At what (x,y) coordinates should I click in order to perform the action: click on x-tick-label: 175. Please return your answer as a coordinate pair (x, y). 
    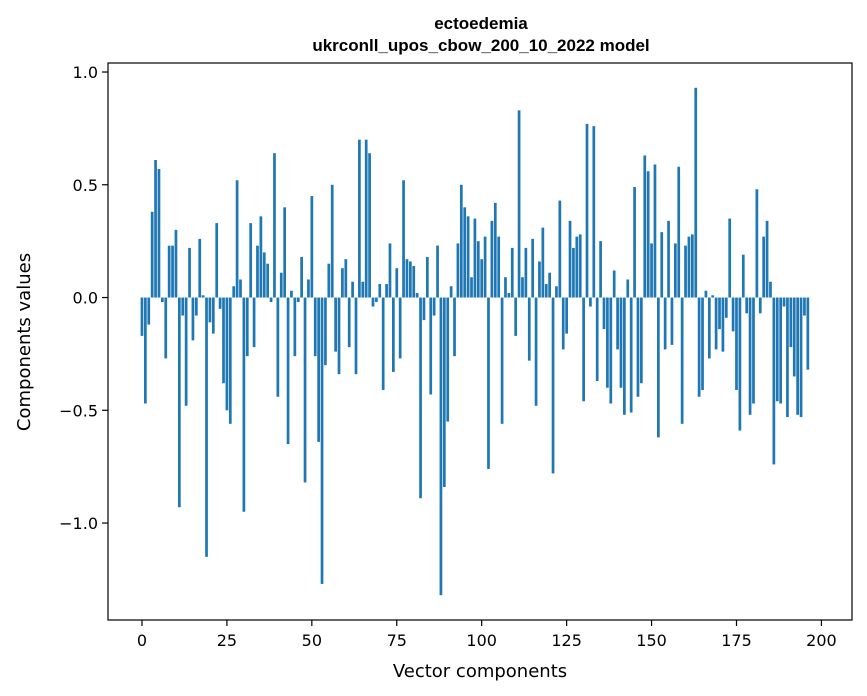
    Looking at the image, I should click on (736, 640).